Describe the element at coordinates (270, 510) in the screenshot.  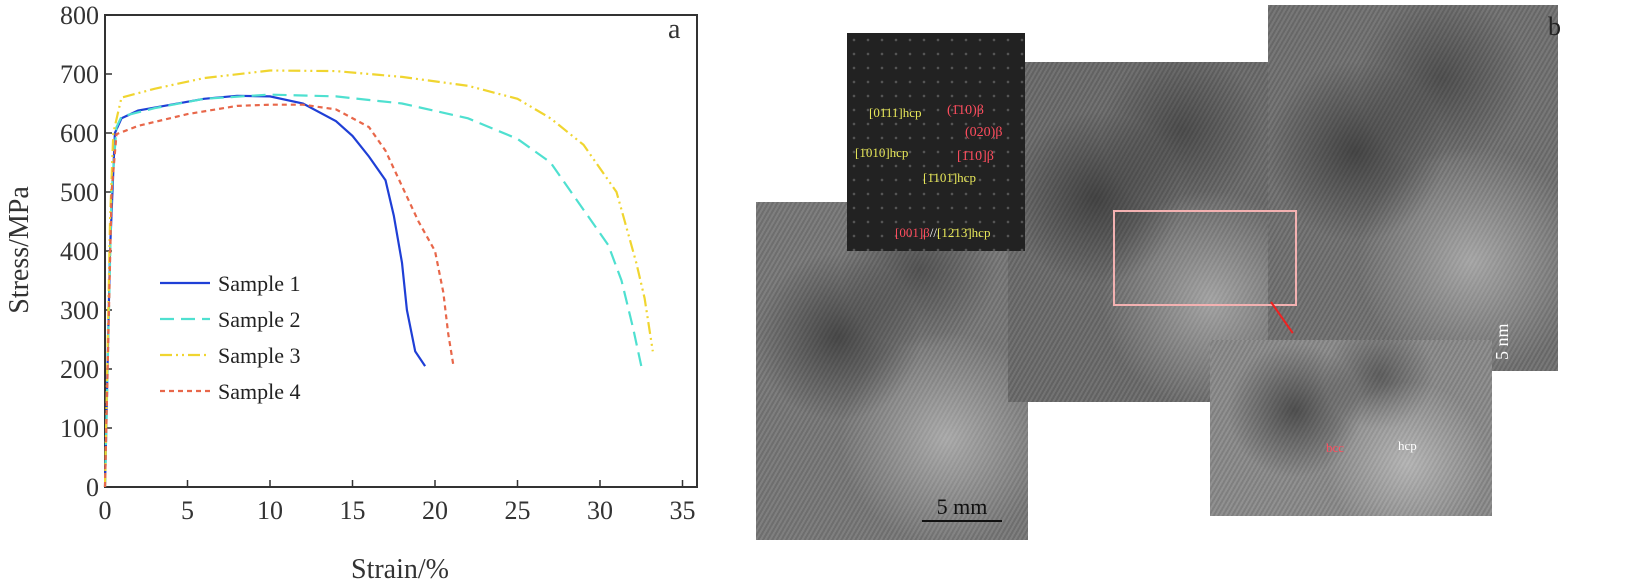
I see `x-tick-label: 10` at that location.